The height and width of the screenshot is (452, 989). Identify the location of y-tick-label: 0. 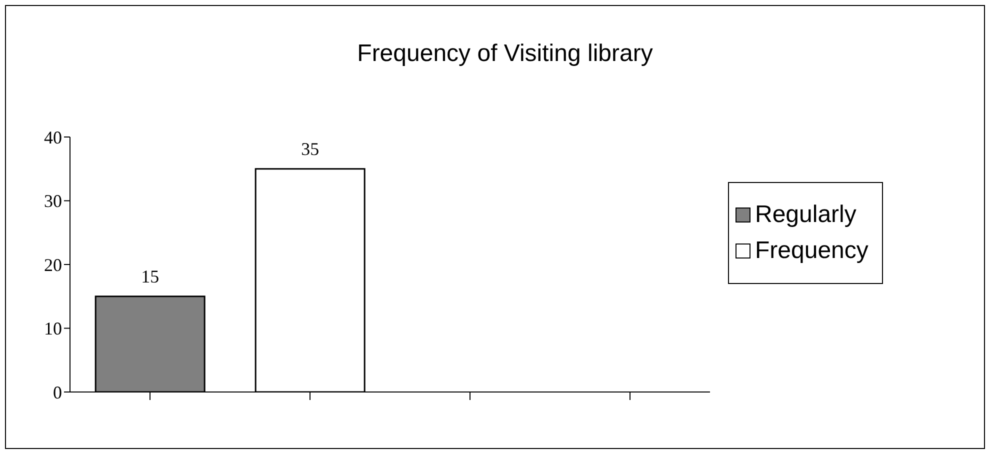
(57, 392).